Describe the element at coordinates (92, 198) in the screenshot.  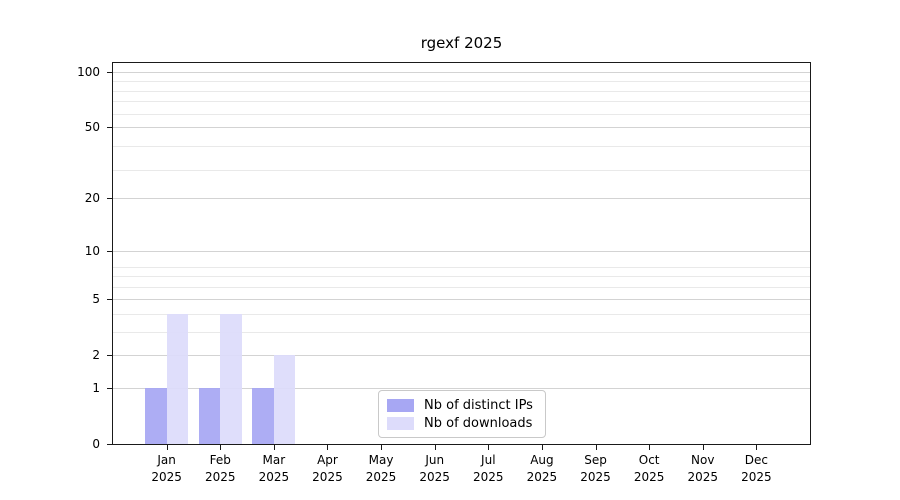
I see `y-tick-label: 20` at that location.